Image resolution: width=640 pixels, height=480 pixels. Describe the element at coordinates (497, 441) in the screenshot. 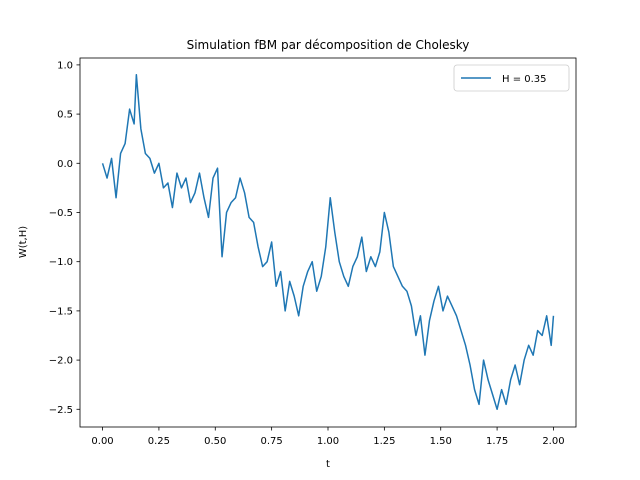

I see `x-tick-label: 1.75` at that location.